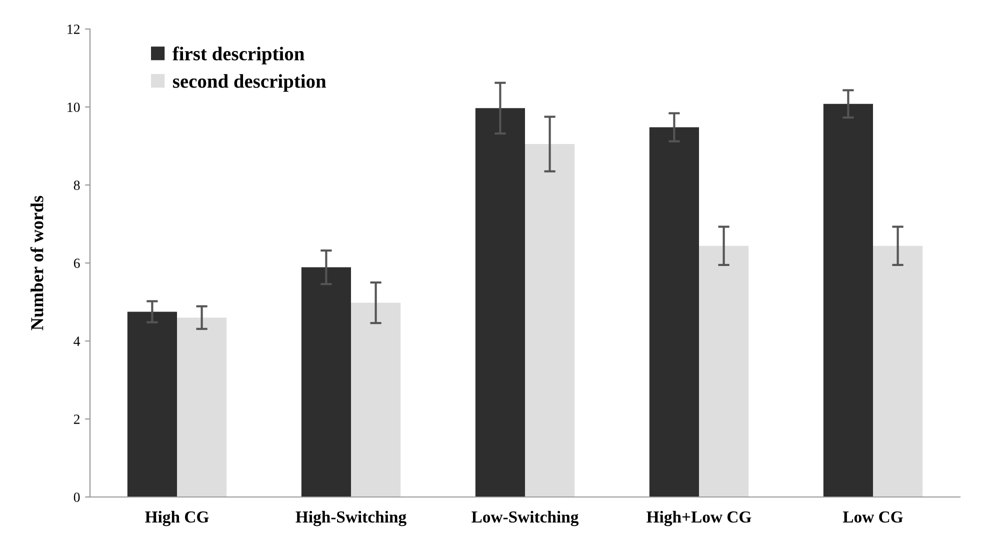 This screenshot has height=550, width=981. Describe the element at coordinates (77, 185) in the screenshot. I see `y-tick-label: 8` at that location.